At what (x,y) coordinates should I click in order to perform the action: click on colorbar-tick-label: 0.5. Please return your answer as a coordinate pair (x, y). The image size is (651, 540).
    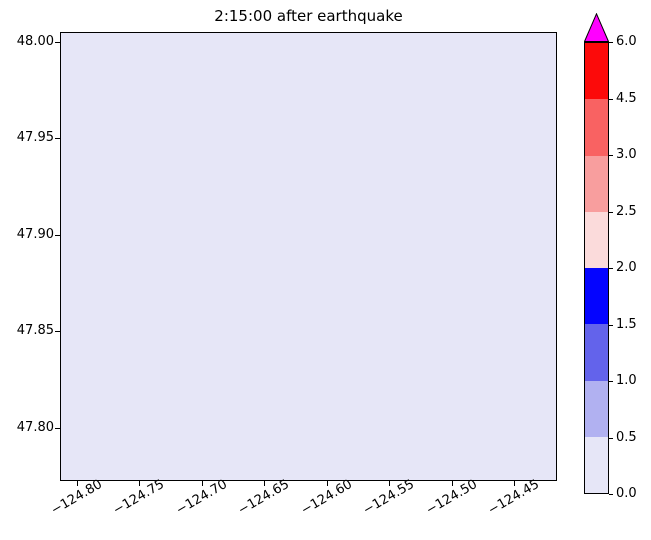
    Looking at the image, I should click on (626, 437).